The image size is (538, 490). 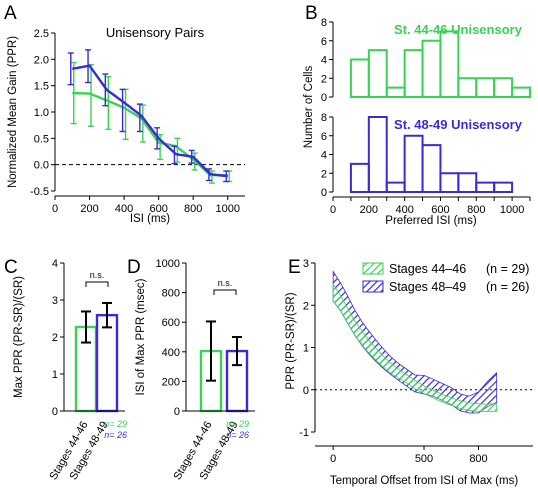 I want to click on panel-letter: D, so click(x=134, y=267).